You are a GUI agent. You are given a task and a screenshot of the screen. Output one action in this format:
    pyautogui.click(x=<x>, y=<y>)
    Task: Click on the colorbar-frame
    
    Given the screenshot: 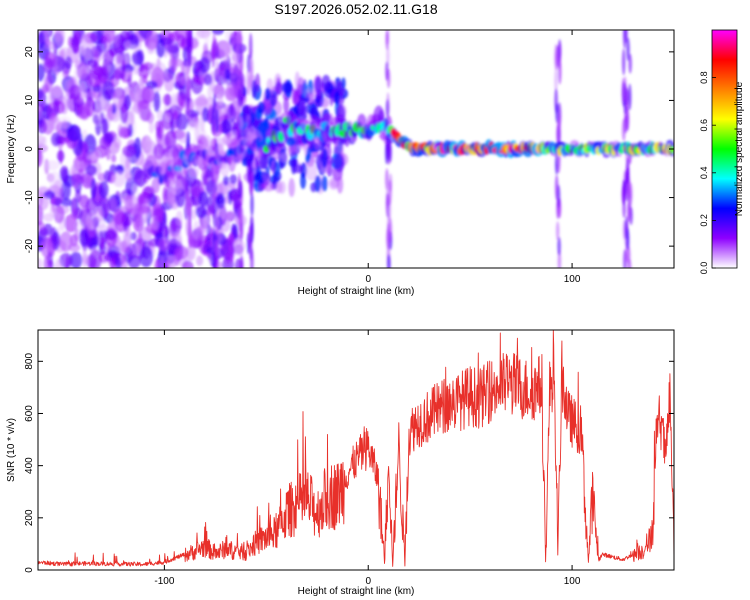 What is the action you would take?
    pyautogui.click(x=724, y=149)
    